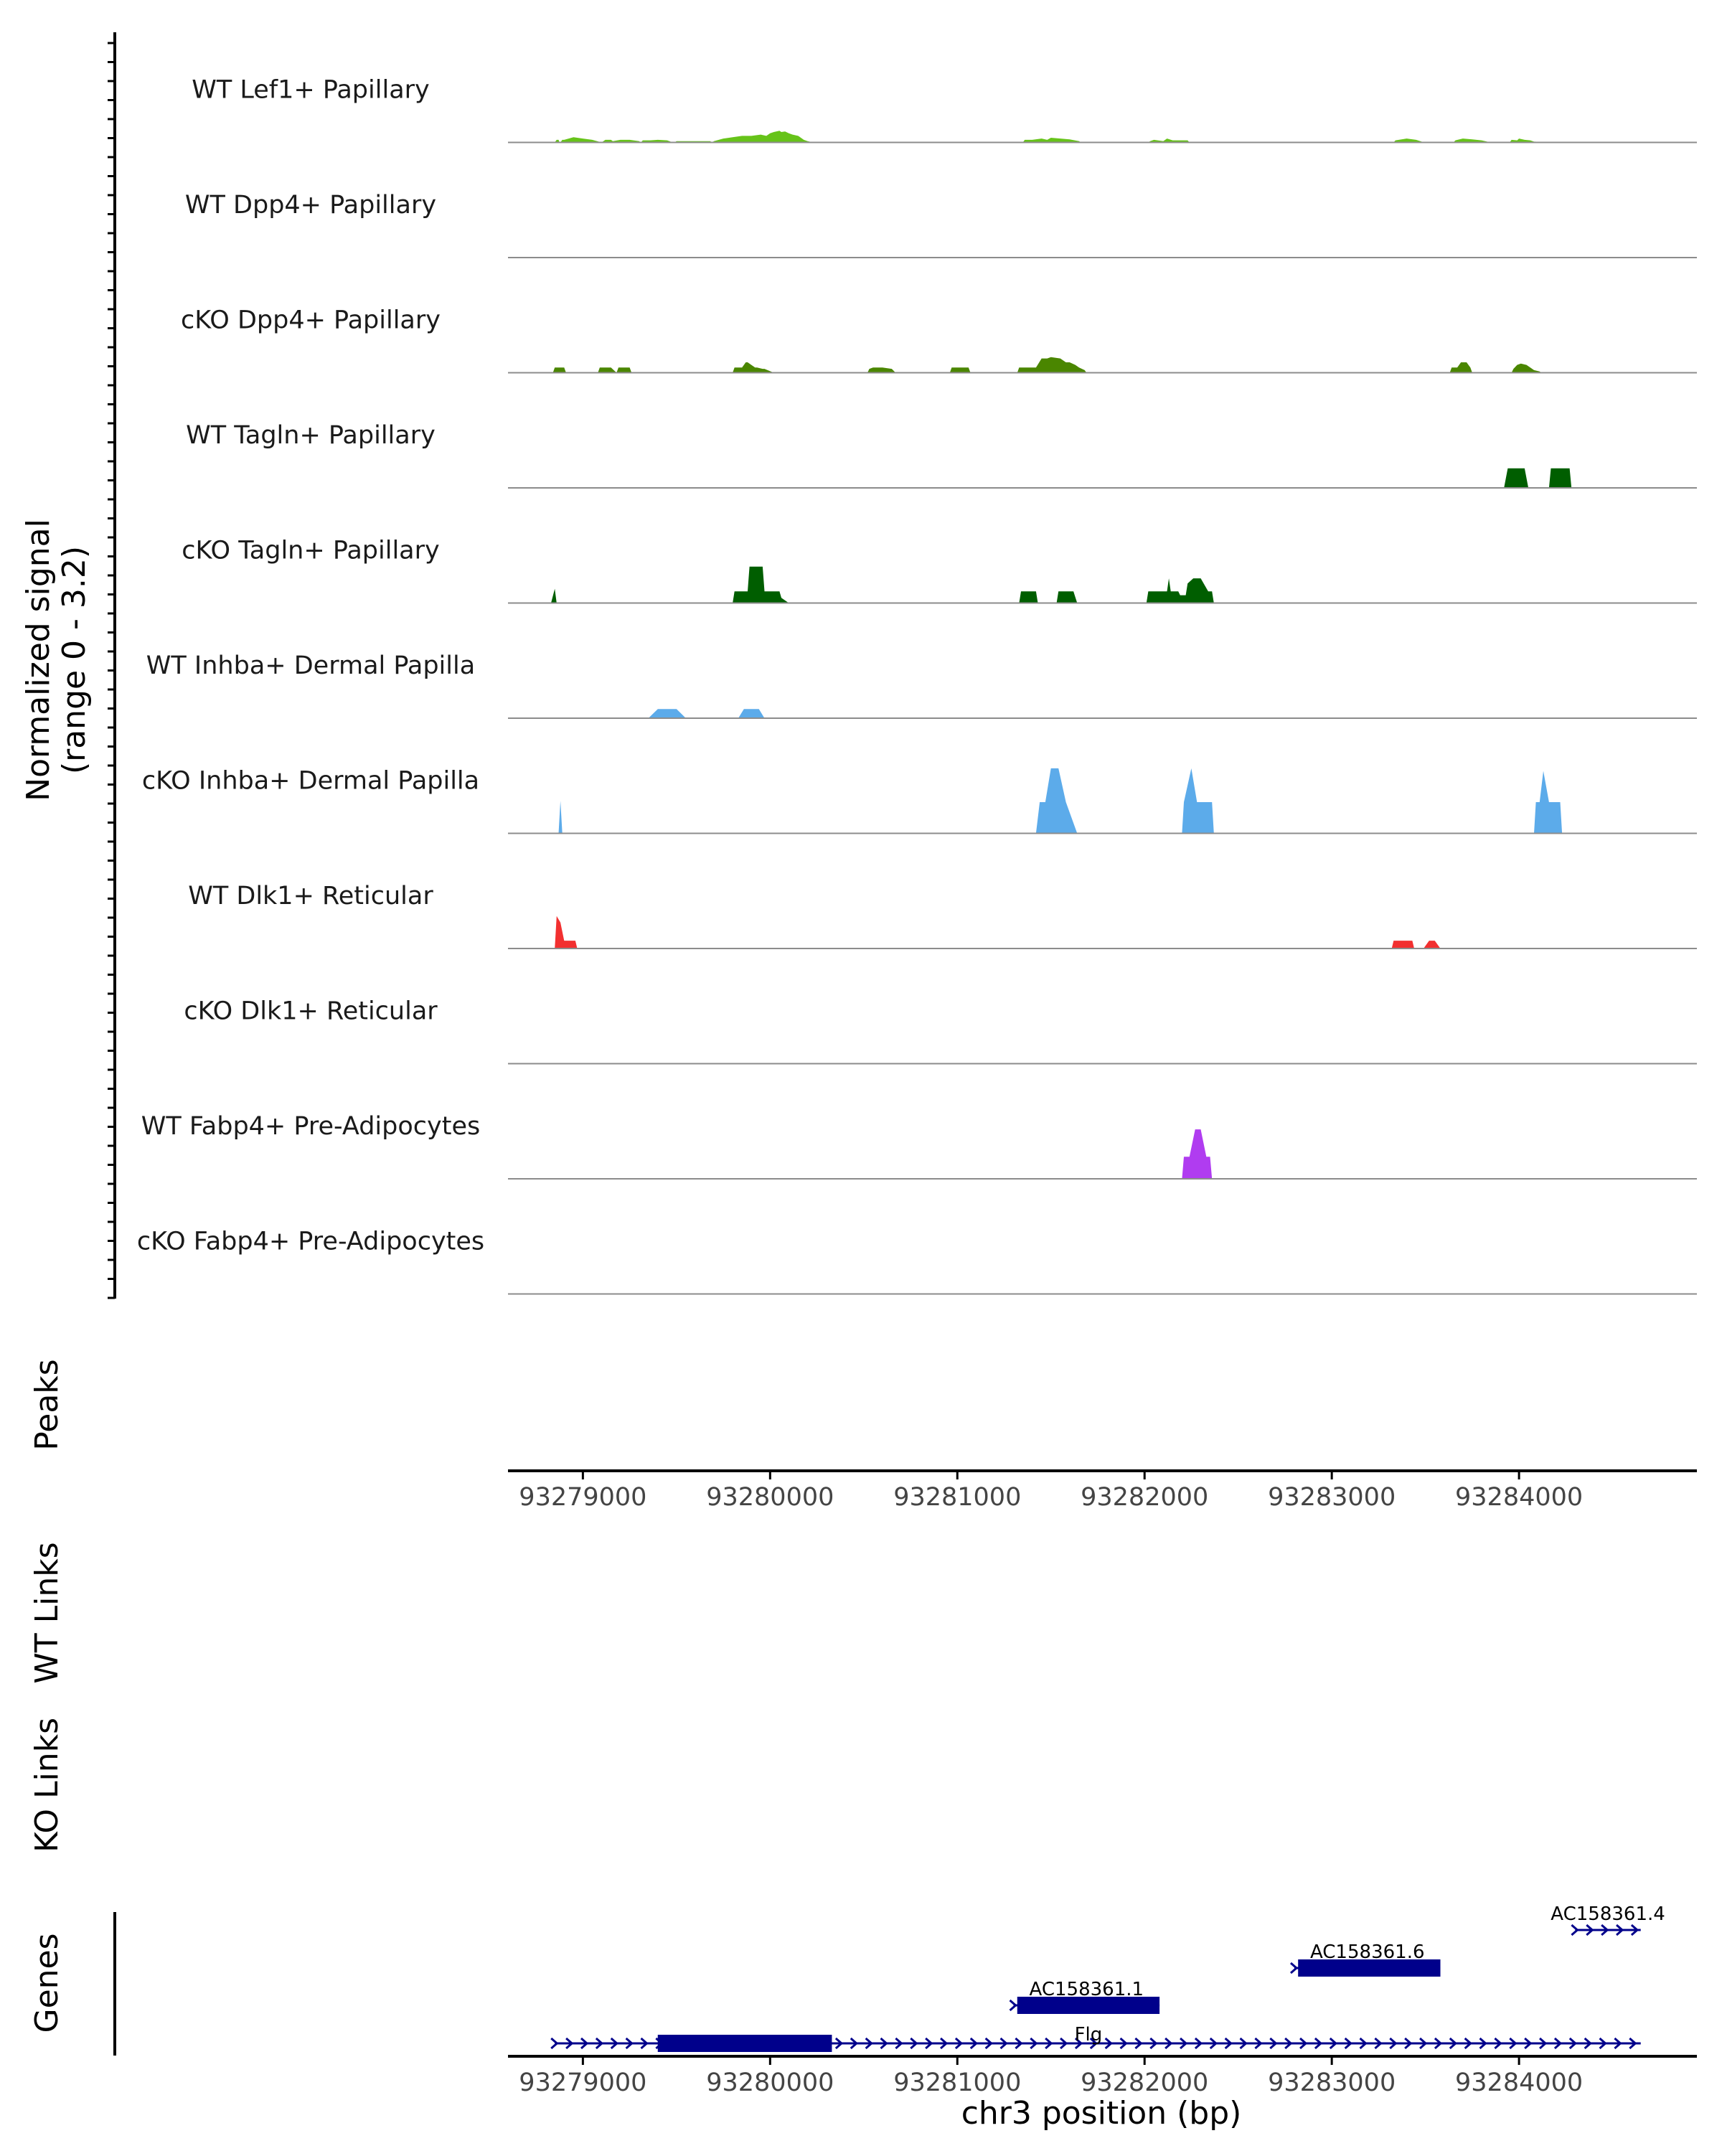 This screenshot has height=2156, width=1722. Describe the element at coordinates (1370, 1968) in the screenshot. I see `gene-exon` at that location.